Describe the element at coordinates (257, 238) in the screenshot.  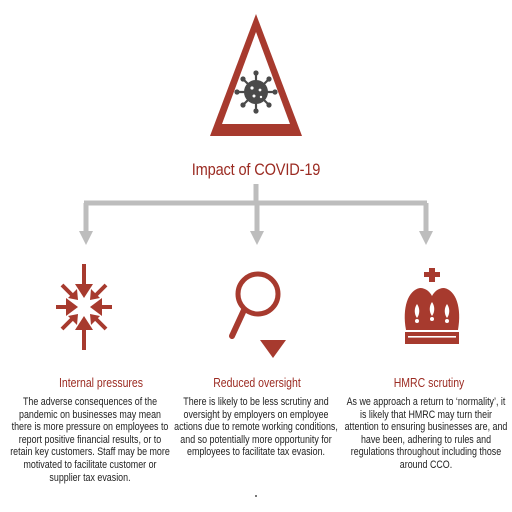
I see `arrowhead-center` at that location.